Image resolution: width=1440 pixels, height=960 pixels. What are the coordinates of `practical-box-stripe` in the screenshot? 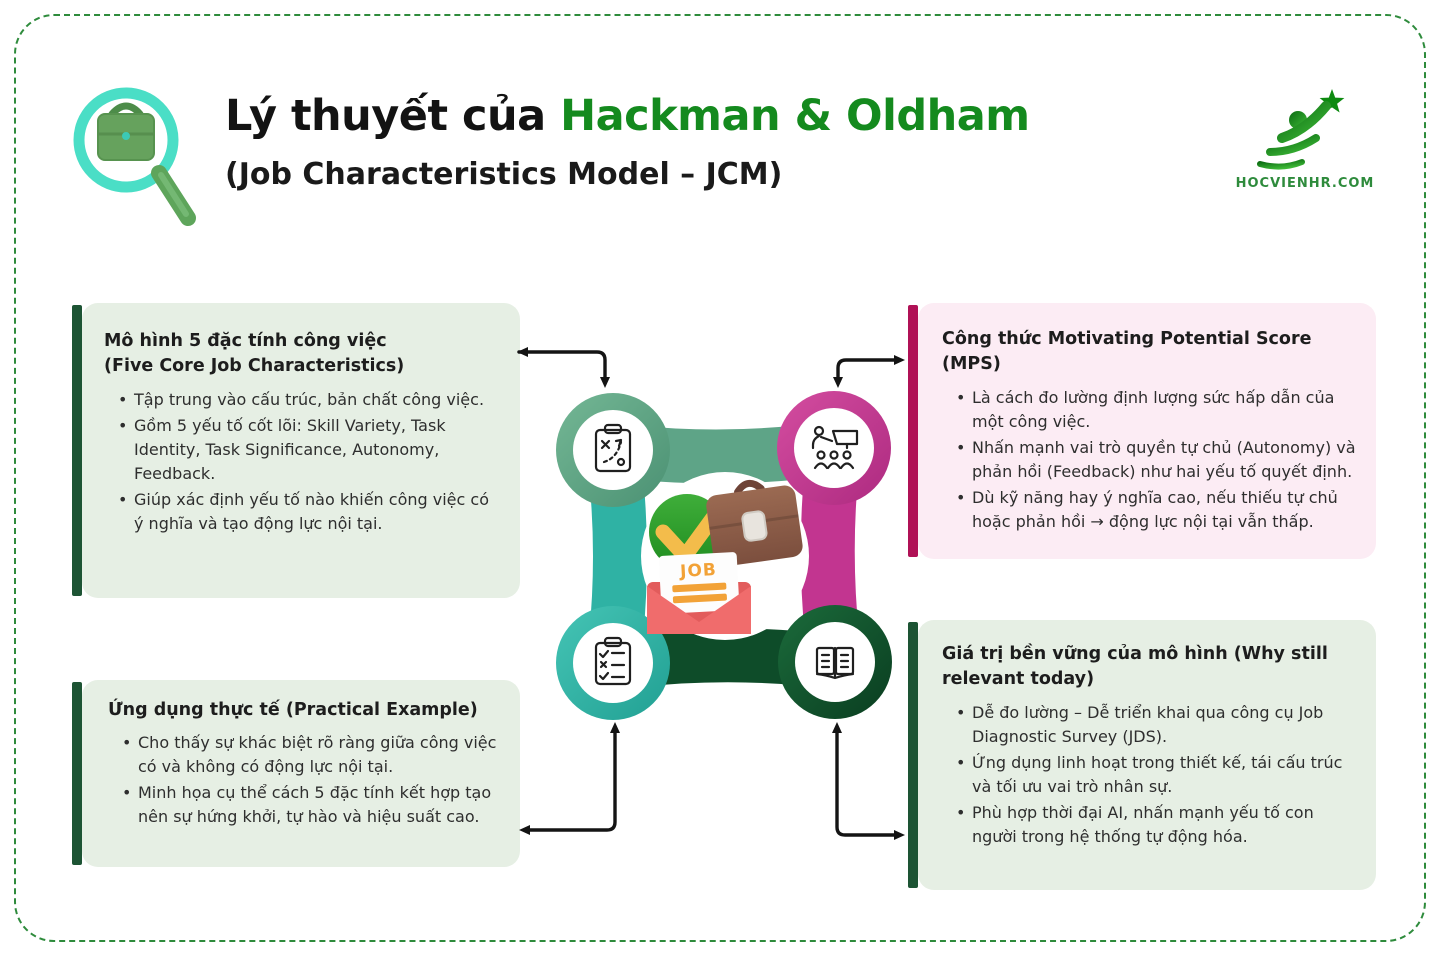 It's located at (77, 773).